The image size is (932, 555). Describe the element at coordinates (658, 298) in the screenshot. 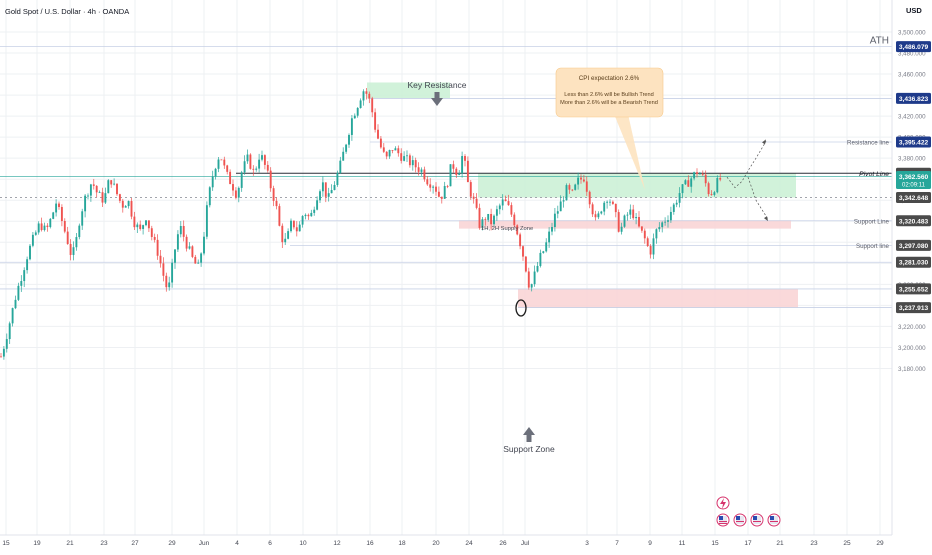

I see `zone-rect` at that location.